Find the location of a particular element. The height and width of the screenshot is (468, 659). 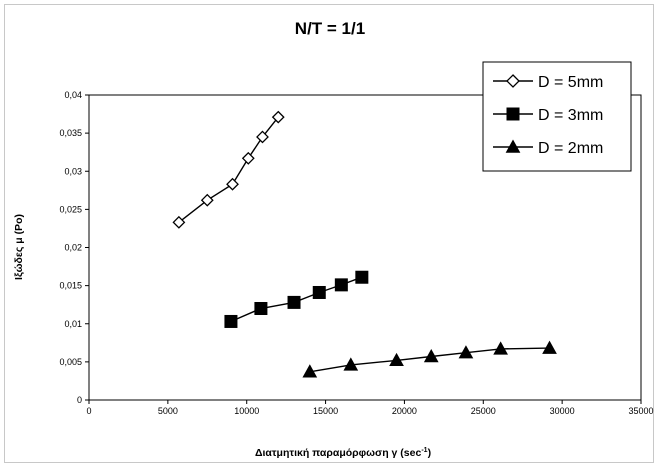

y-tick-label: 0,03 is located at coordinates (73, 171).